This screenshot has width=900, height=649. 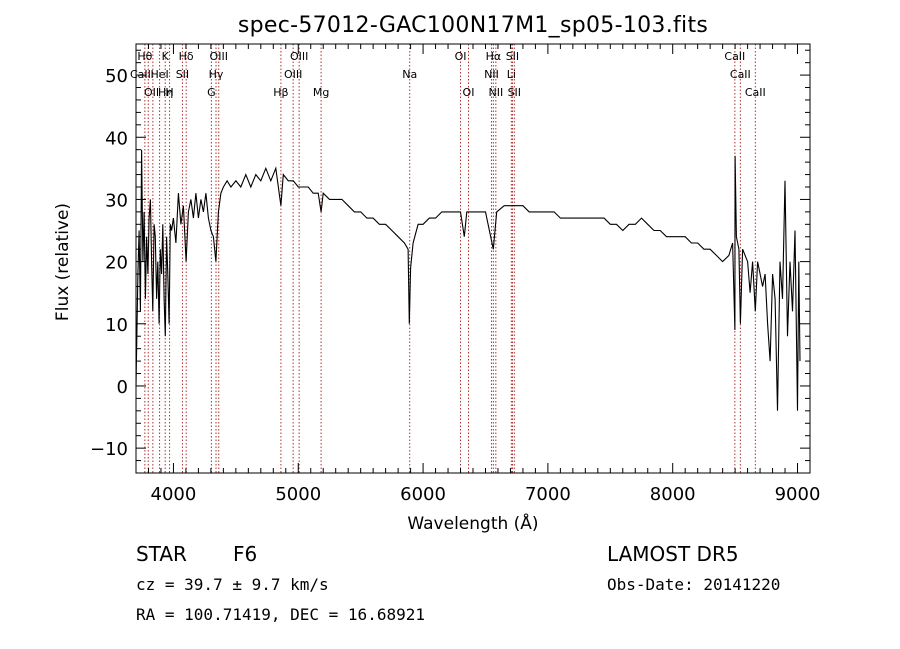 What do you see at coordinates (116, 325) in the screenshot?
I see `y-tick-label-10: 10` at bounding box center [116, 325].